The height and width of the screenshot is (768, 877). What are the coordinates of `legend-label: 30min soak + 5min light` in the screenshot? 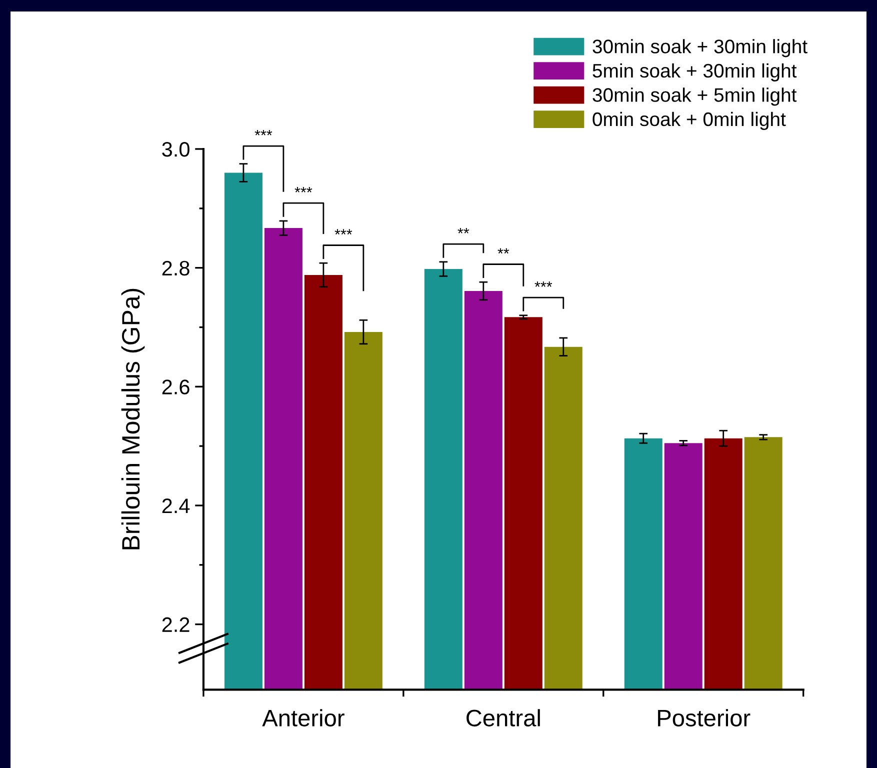 It's located at (694, 97).